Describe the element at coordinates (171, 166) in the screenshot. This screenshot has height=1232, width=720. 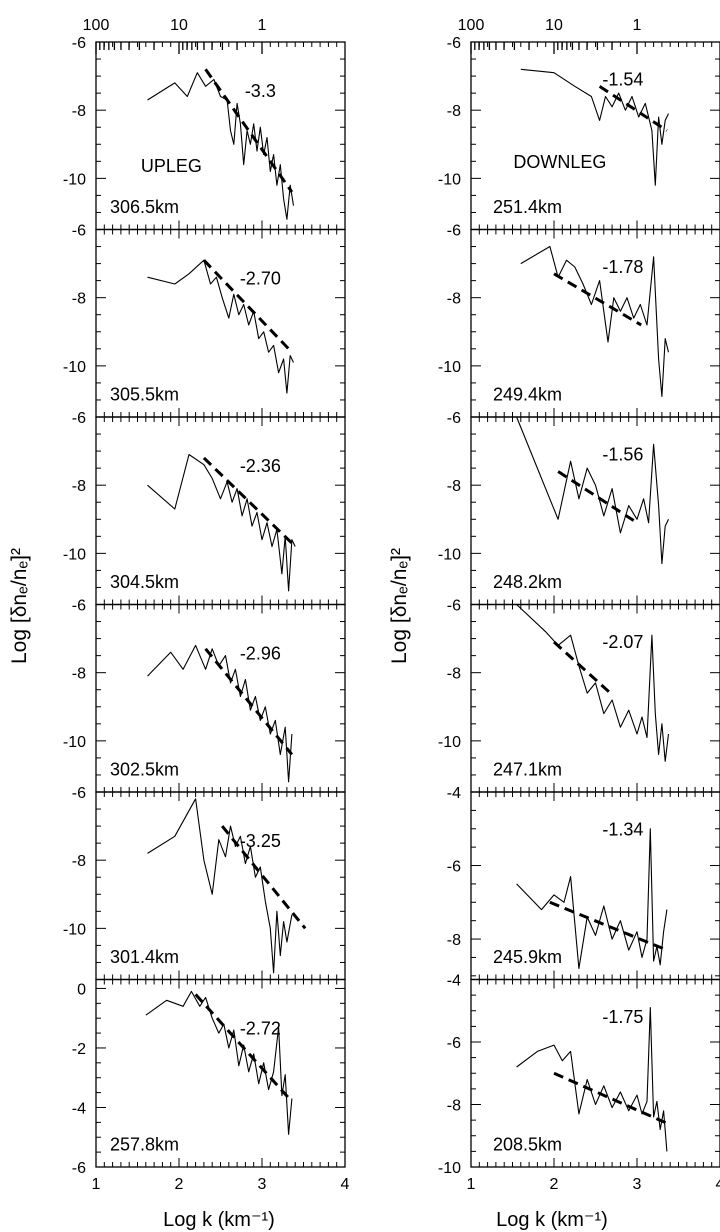
I see `panel-heading: UPLEG` at that location.